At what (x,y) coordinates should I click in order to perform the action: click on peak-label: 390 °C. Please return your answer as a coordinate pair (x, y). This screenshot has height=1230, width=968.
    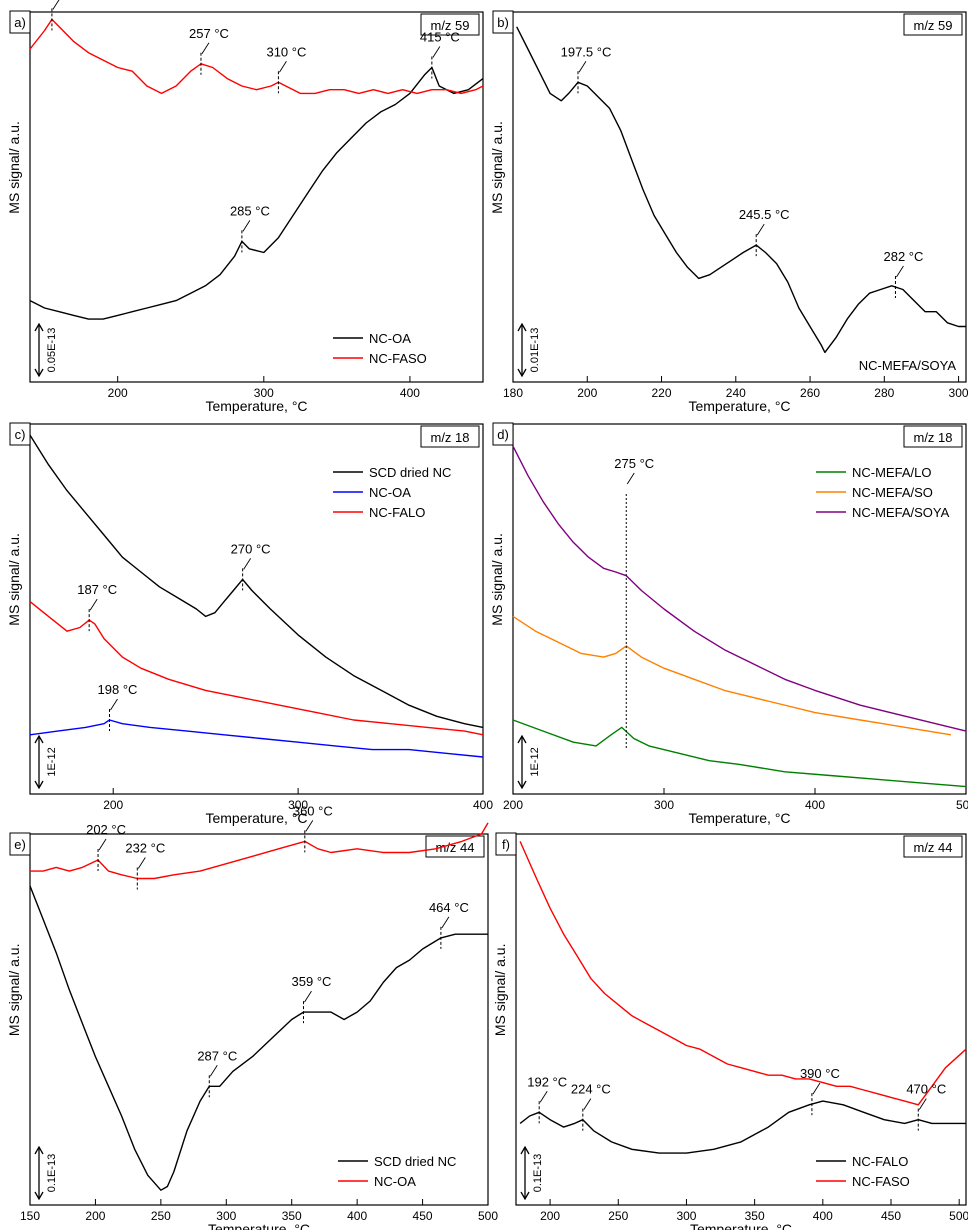
    Looking at the image, I should click on (820, 1073).